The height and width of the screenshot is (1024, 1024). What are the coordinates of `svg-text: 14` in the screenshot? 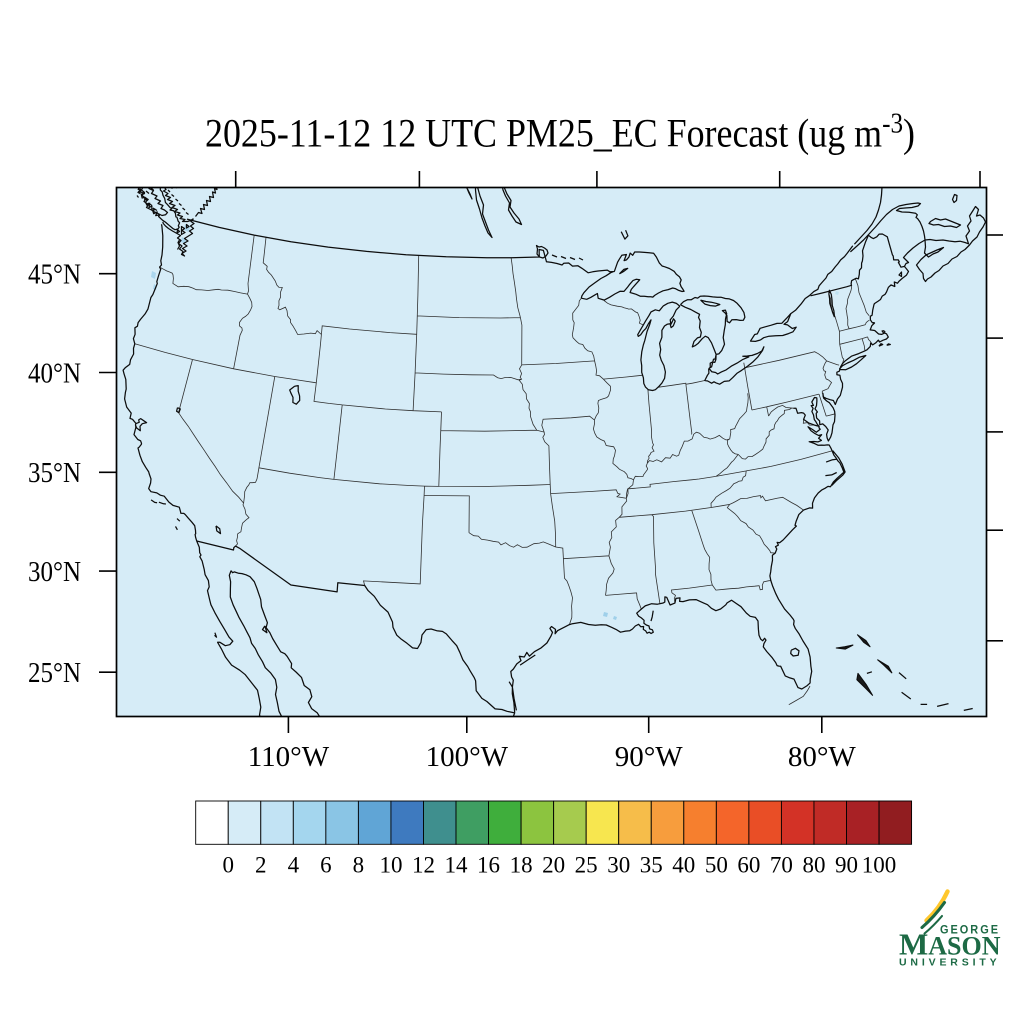 It's located at (457, 865).